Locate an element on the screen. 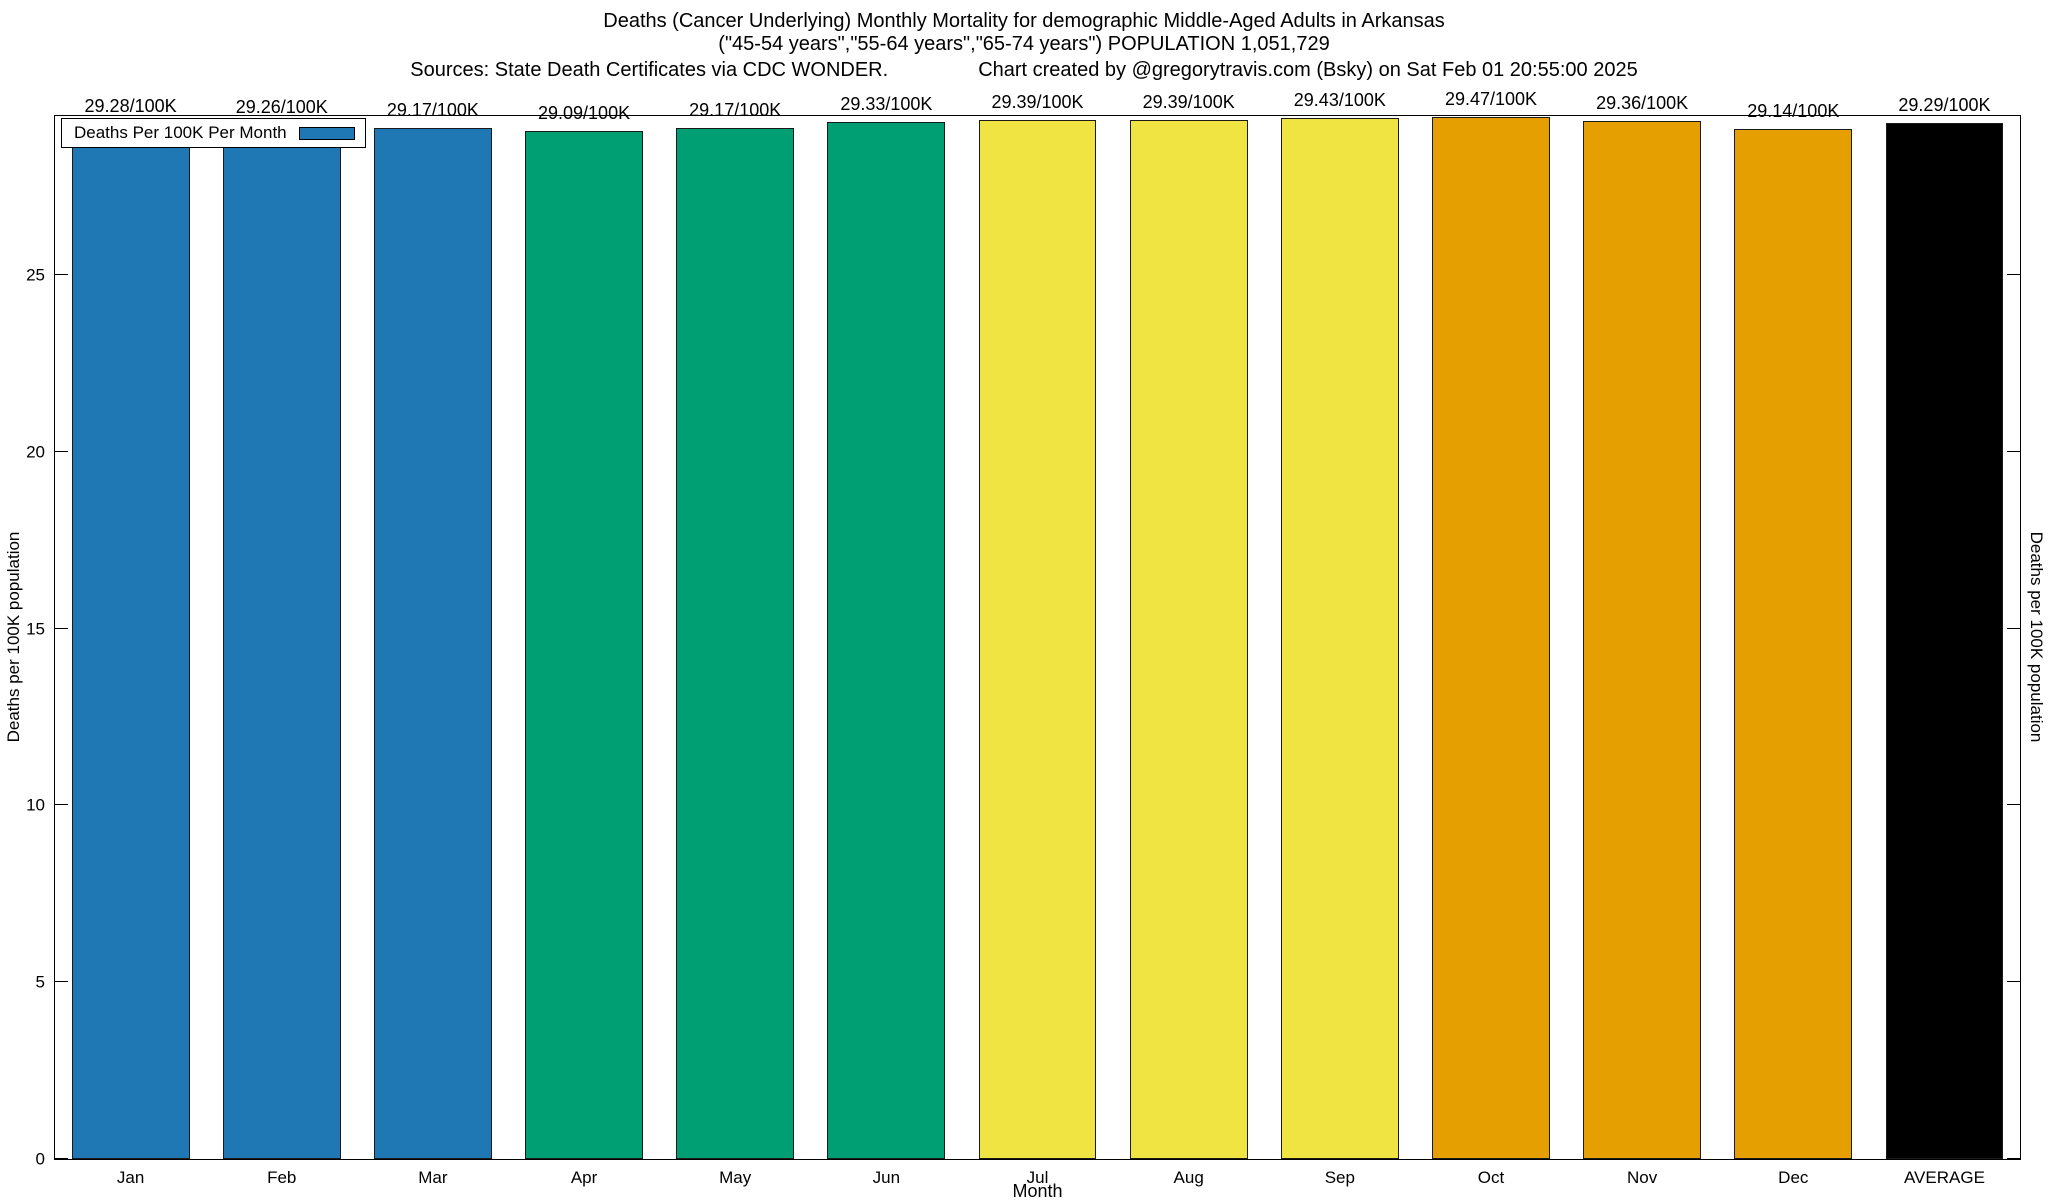 The height and width of the screenshot is (1200, 2048). bar-dec is located at coordinates (1793, 643).